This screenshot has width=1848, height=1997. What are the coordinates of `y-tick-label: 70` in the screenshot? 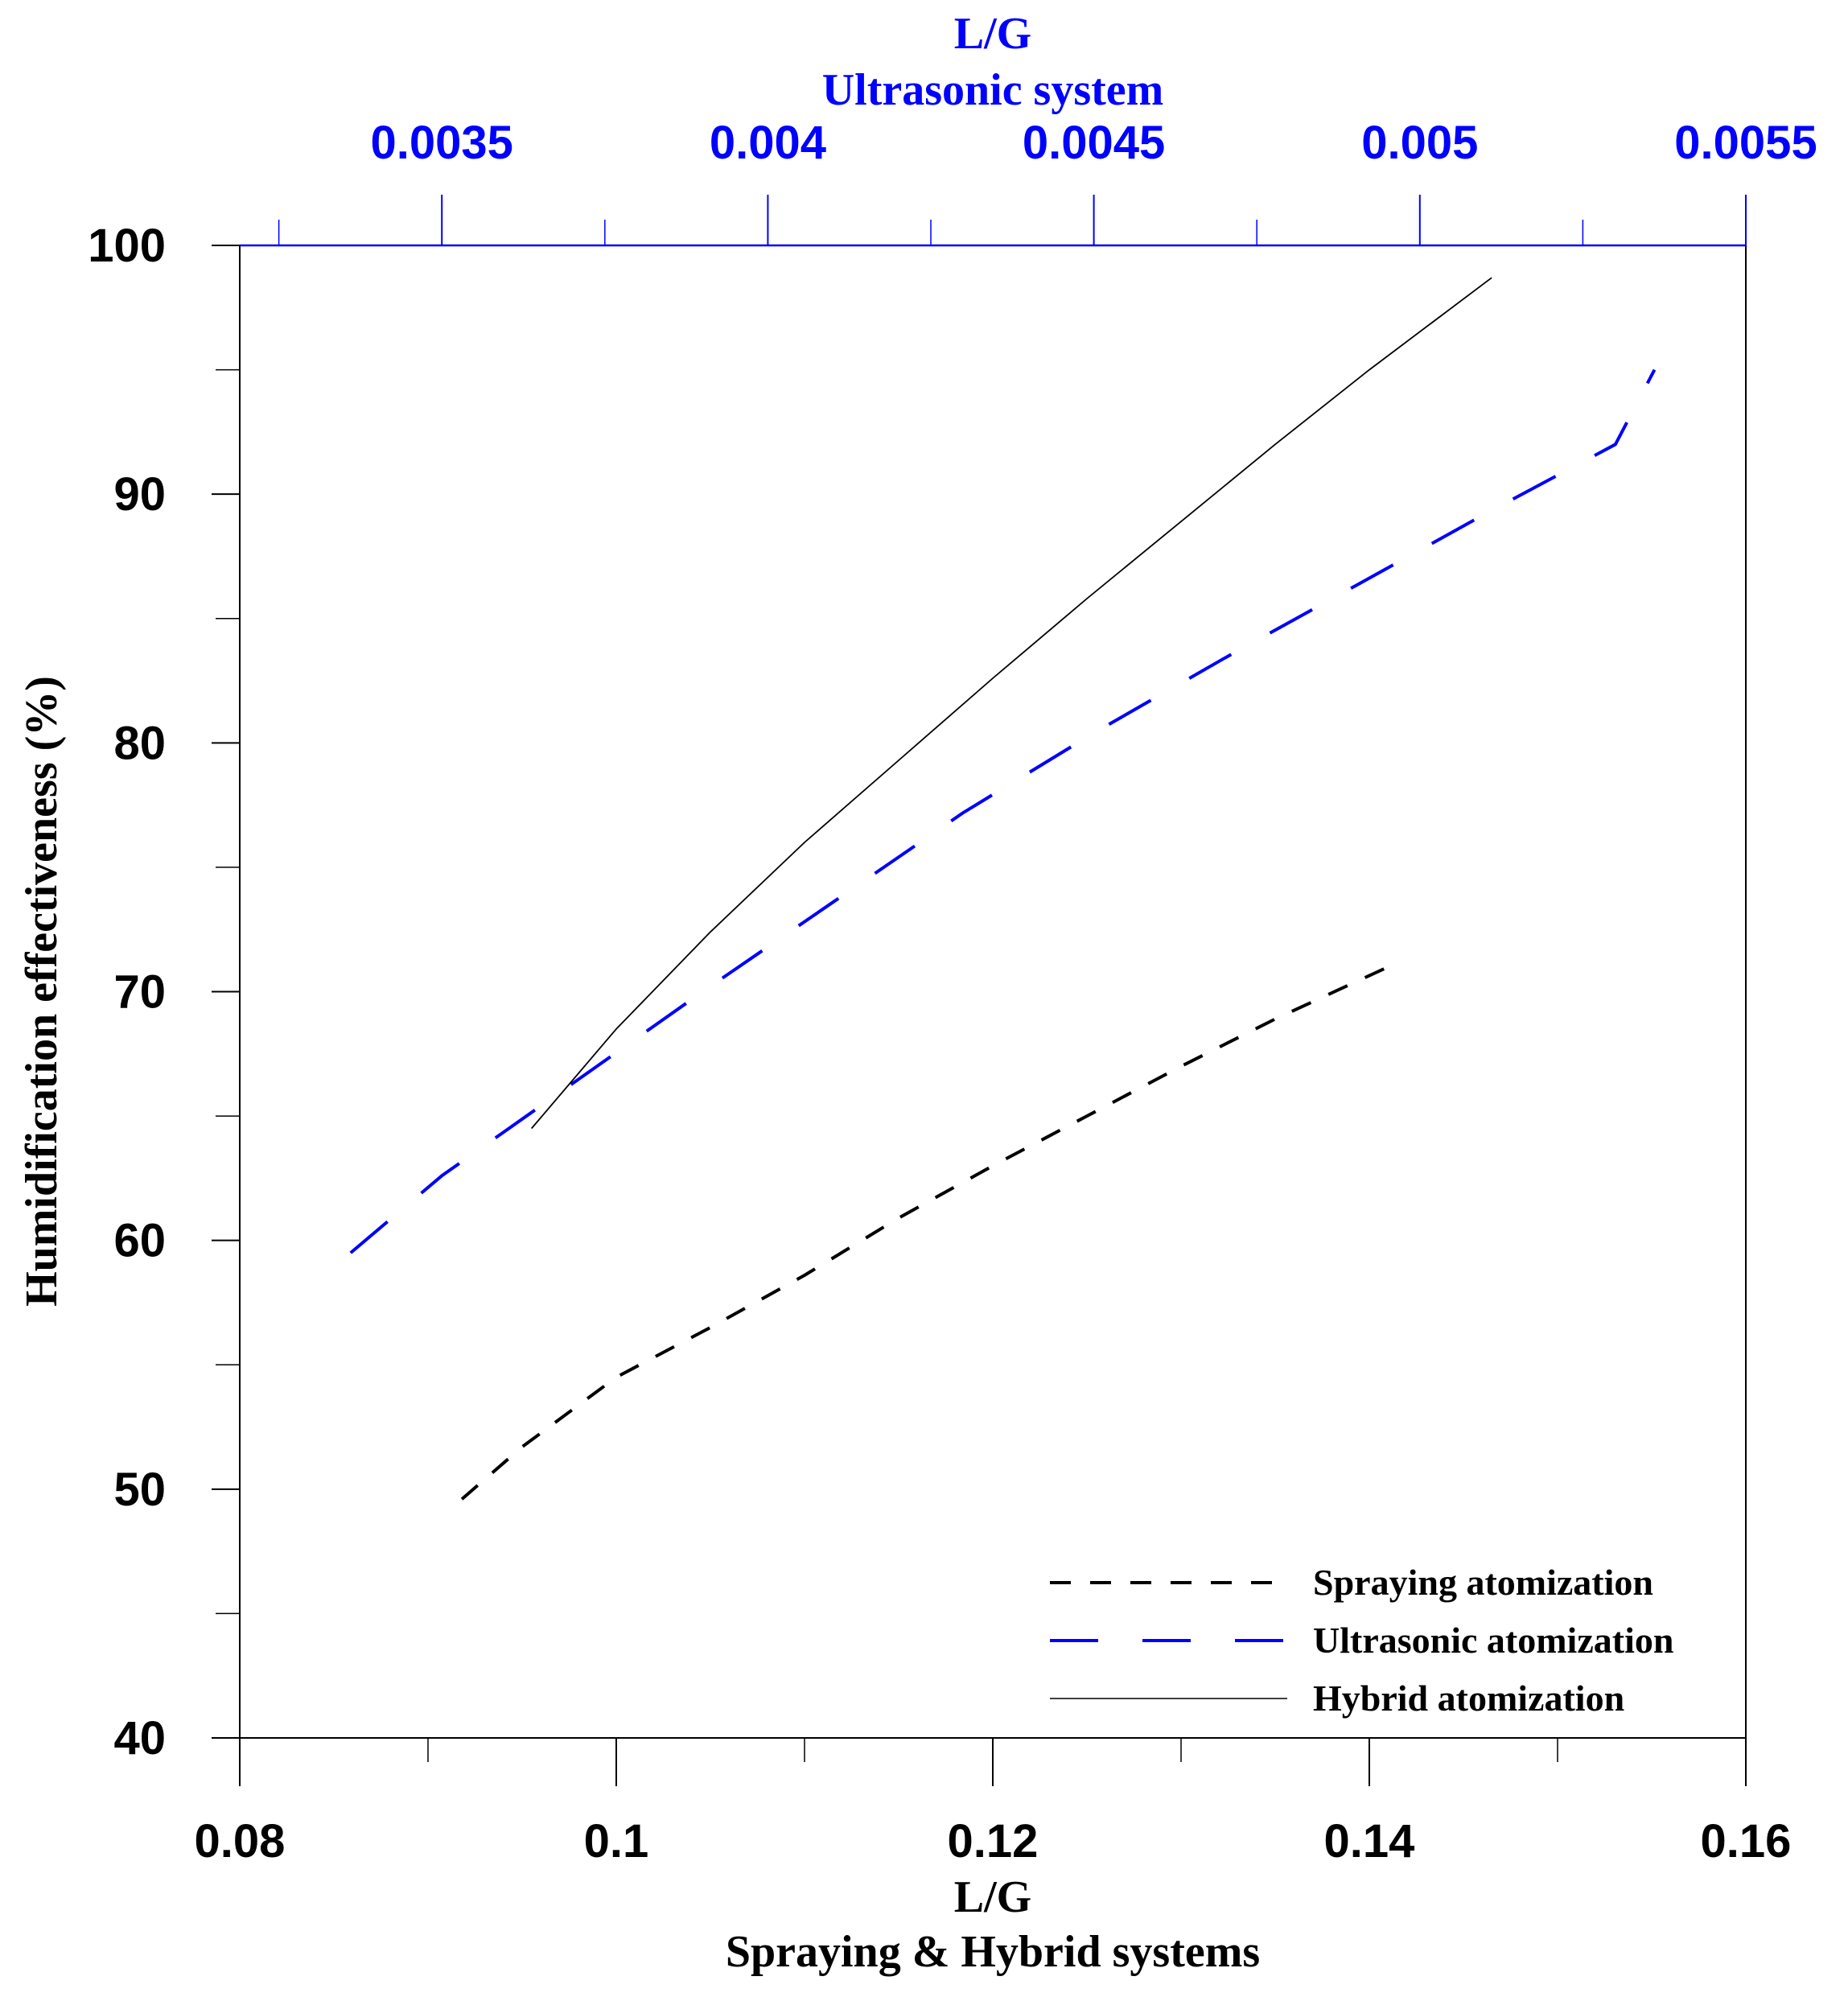 It's located at (139, 992).